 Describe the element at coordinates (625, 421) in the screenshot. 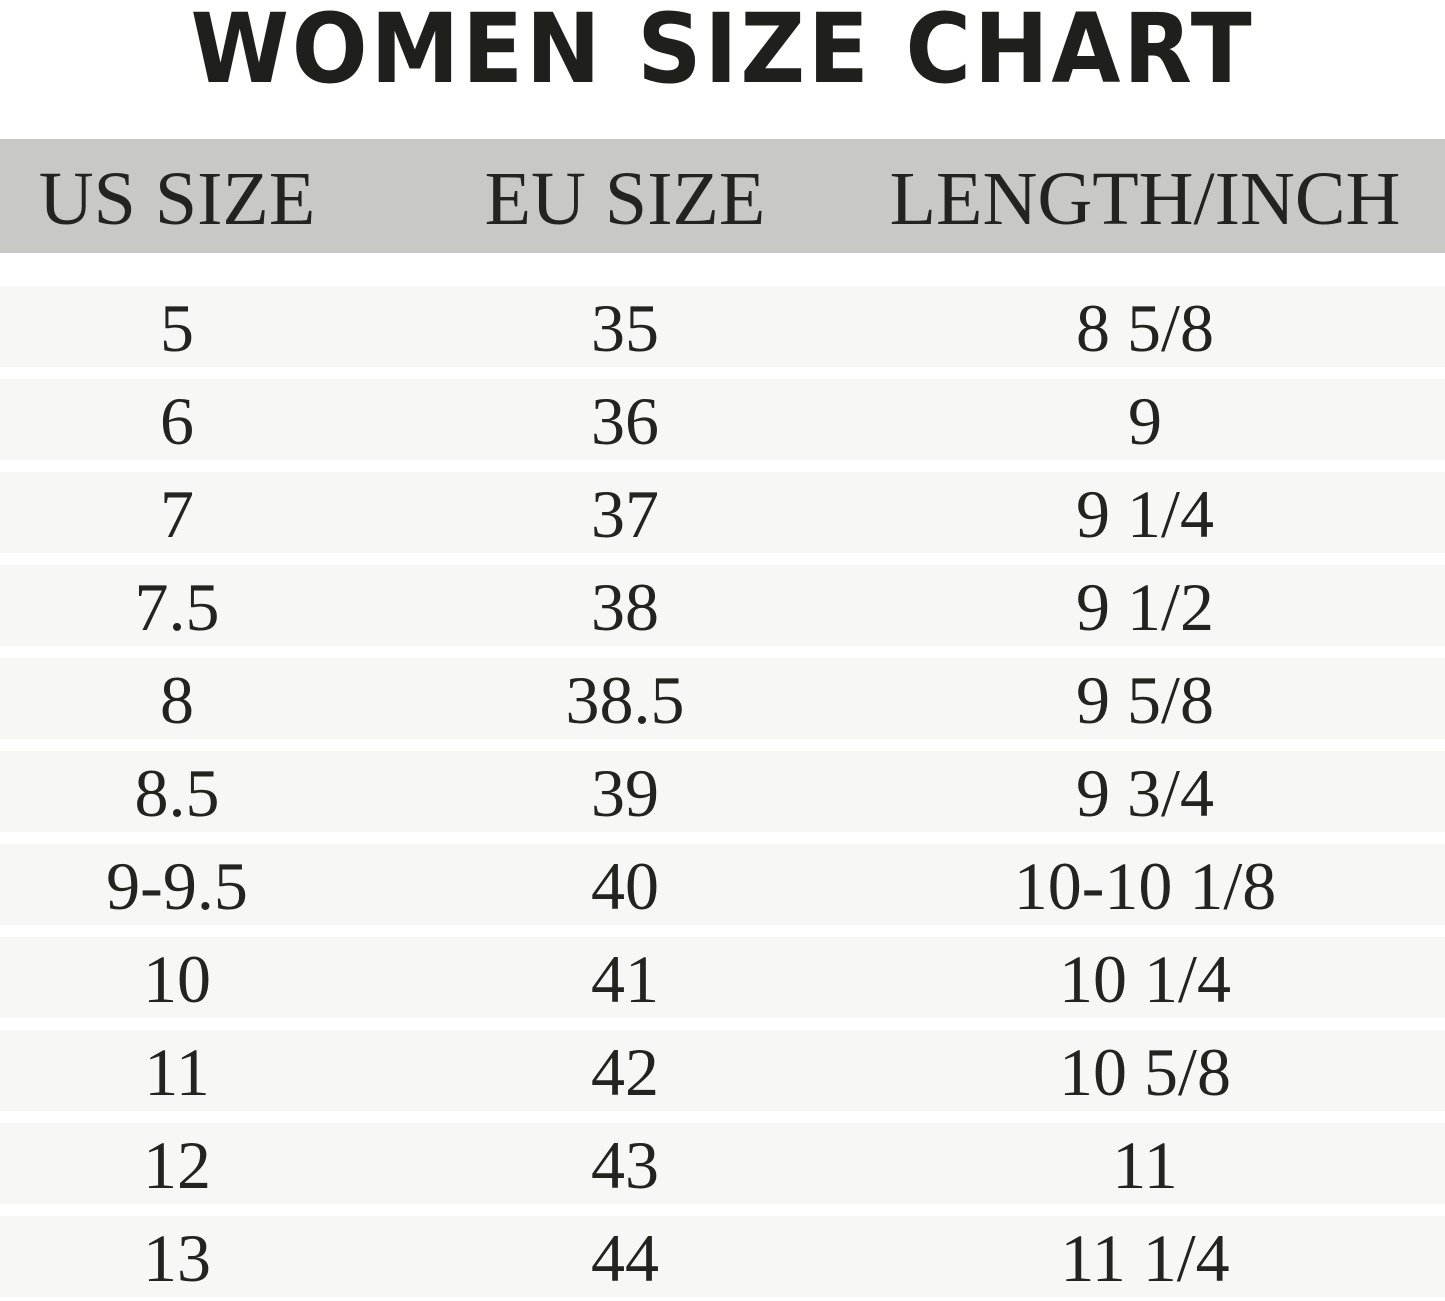

I see `cell-eu-size: 36` at that location.